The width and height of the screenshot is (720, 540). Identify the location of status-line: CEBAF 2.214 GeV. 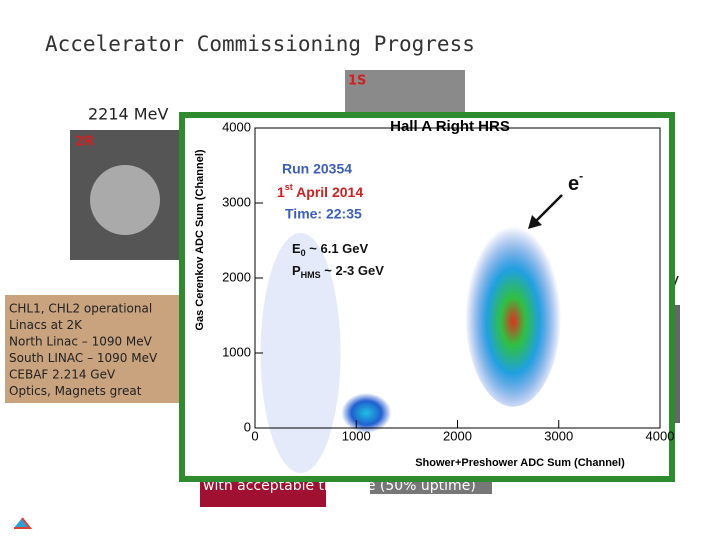
(62, 375).